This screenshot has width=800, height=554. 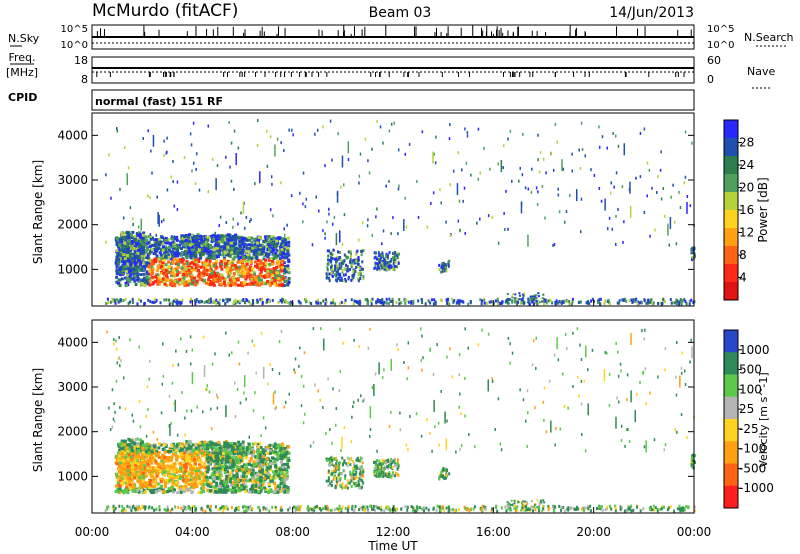 What do you see at coordinates (731, 255) in the screenshot?
I see `colorbar-swatch` at bounding box center [731, 255].